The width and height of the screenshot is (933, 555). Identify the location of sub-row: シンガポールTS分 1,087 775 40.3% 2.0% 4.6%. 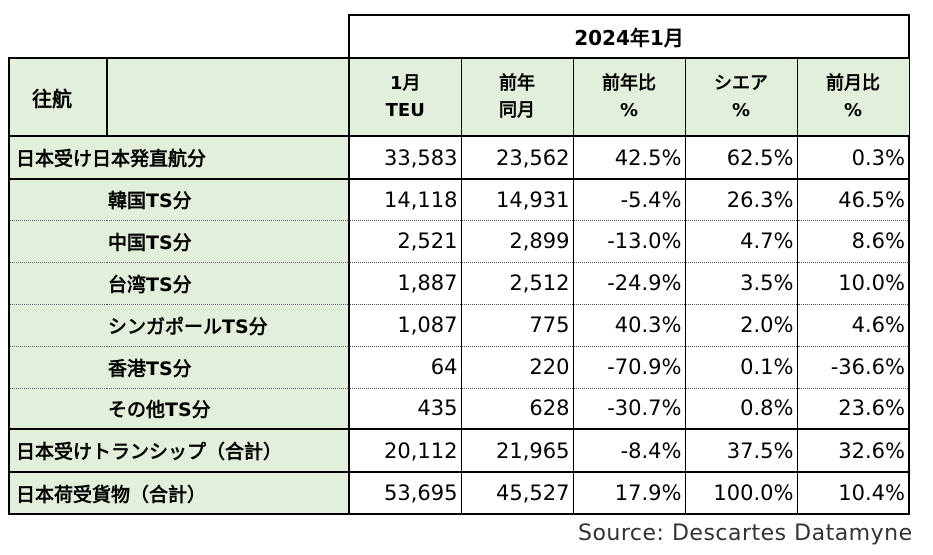
(459, 325).